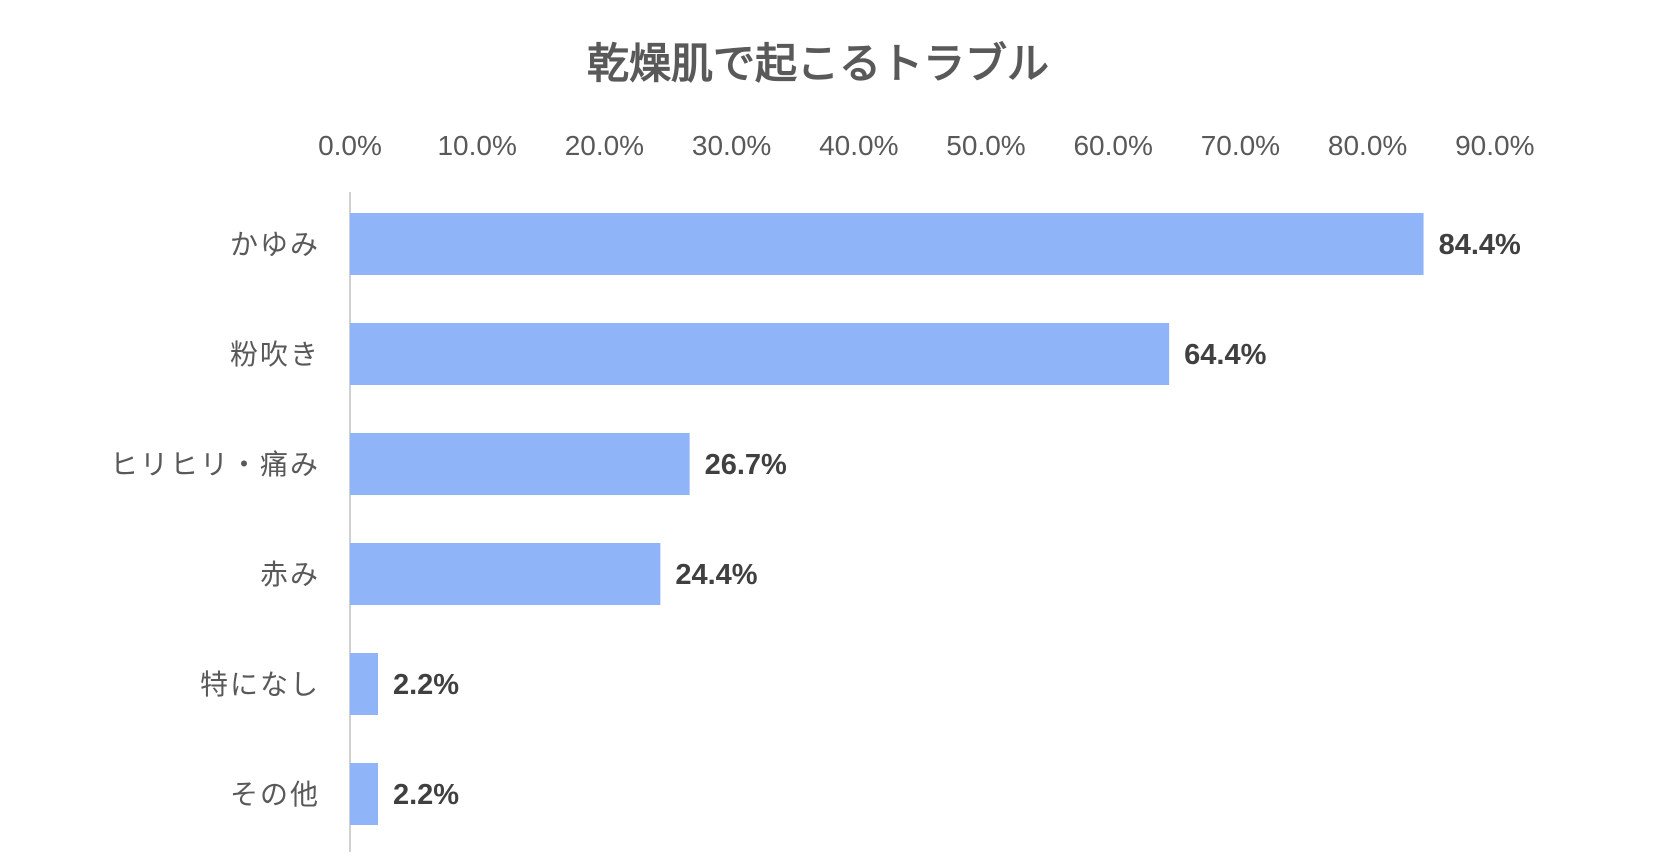 This screenshot has width=1664, height=860. I want to click on x-tick-label: 10.0%, so click(476, 145).